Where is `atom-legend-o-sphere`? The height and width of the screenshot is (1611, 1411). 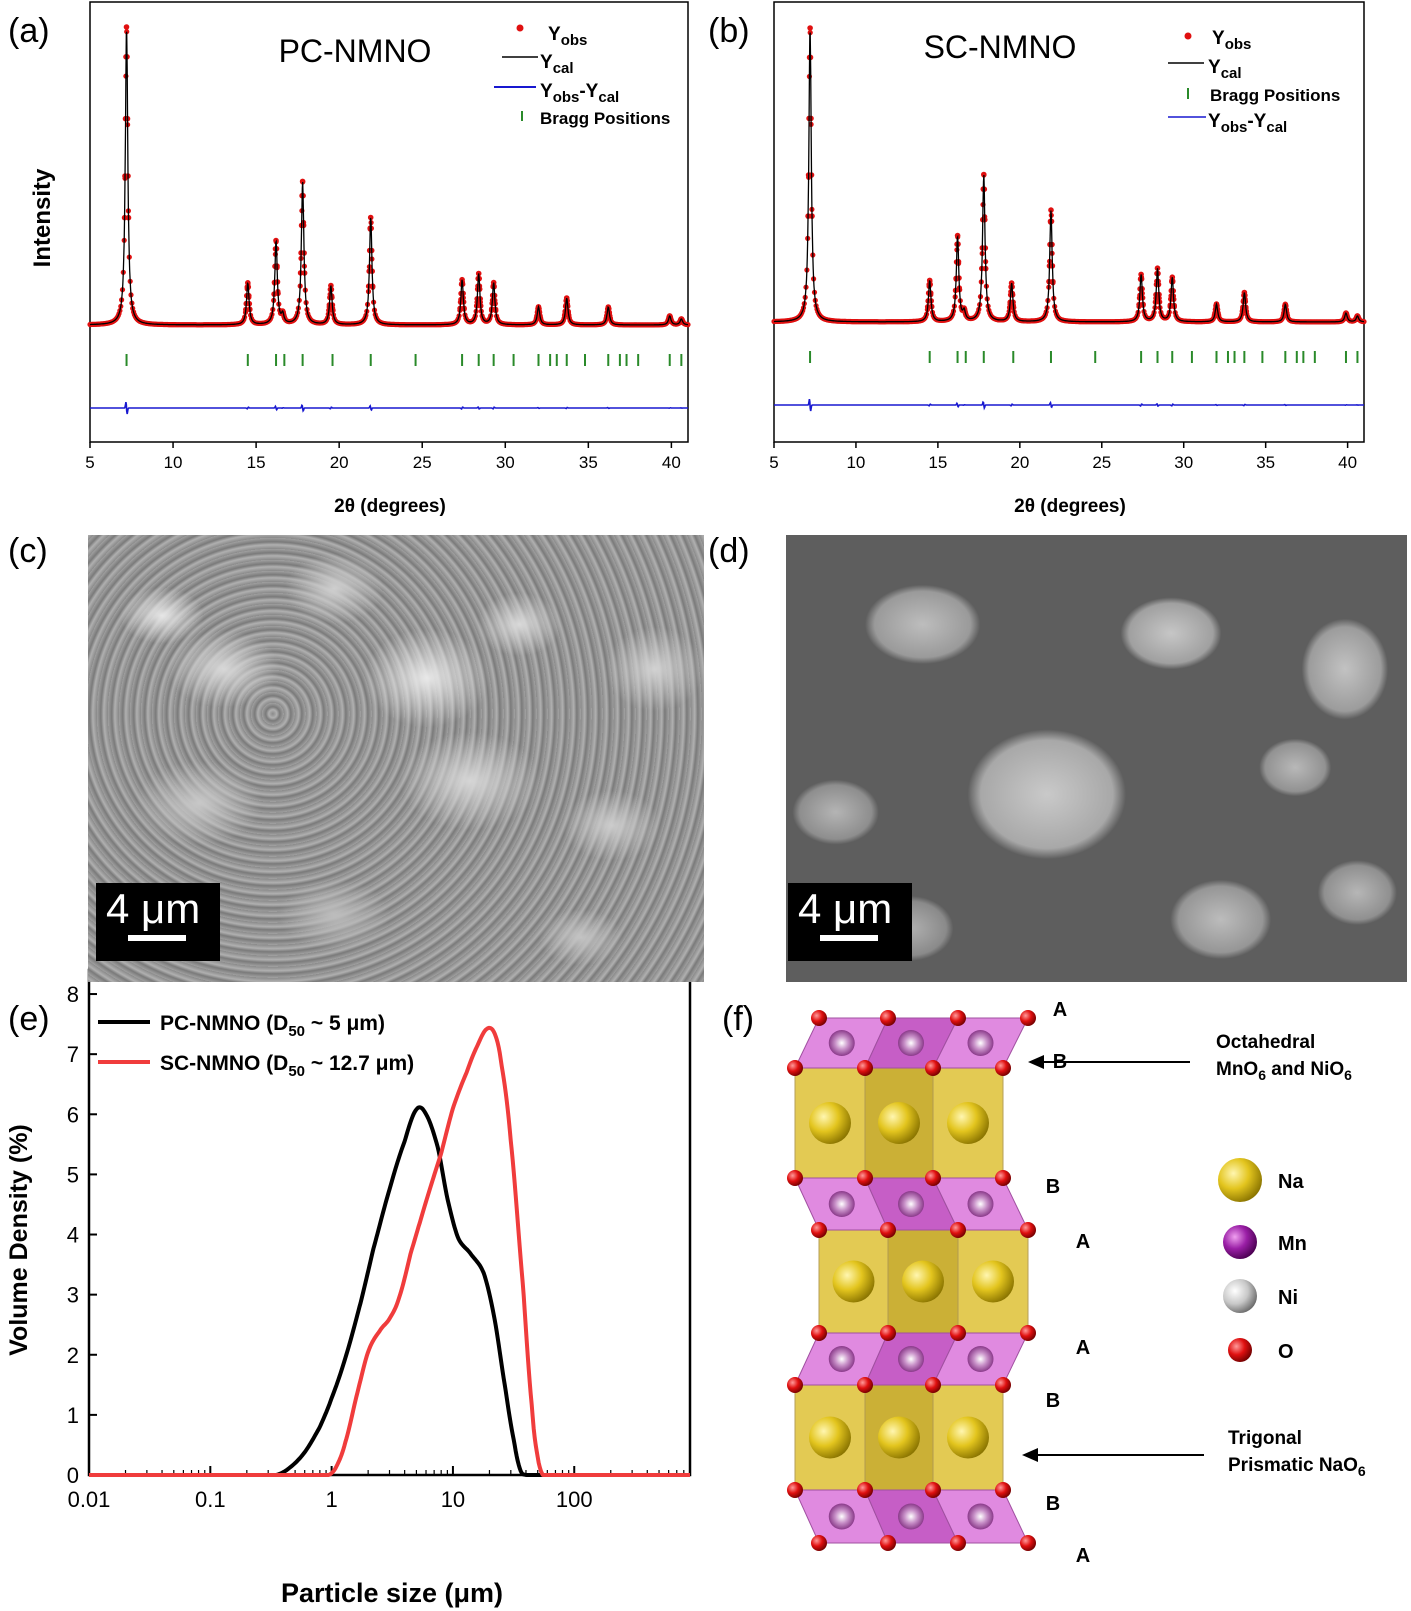
atom-legend-o-sphere is located at coordinates (1240, 1350).